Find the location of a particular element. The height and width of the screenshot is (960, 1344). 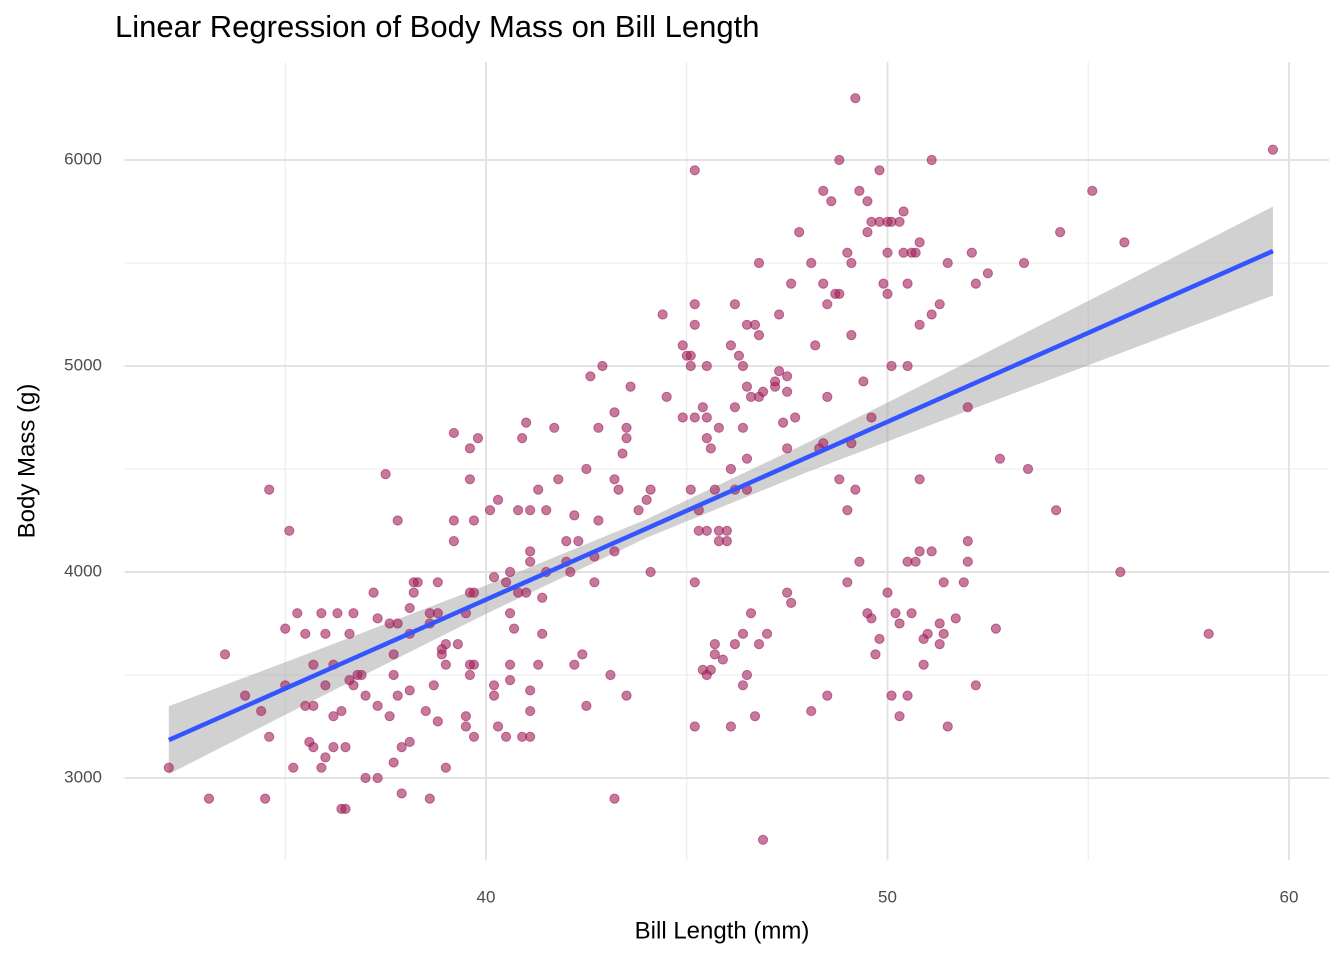

x-tick-label: 40 is located at coordinates (486, 896).